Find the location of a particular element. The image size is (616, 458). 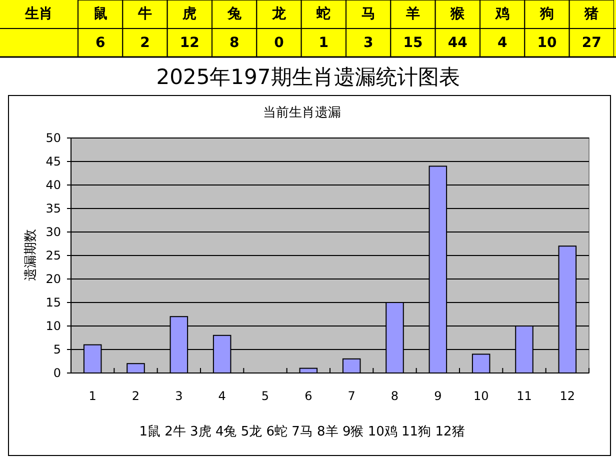

x-tick-label: 4 is located at coordinates (222, 396).